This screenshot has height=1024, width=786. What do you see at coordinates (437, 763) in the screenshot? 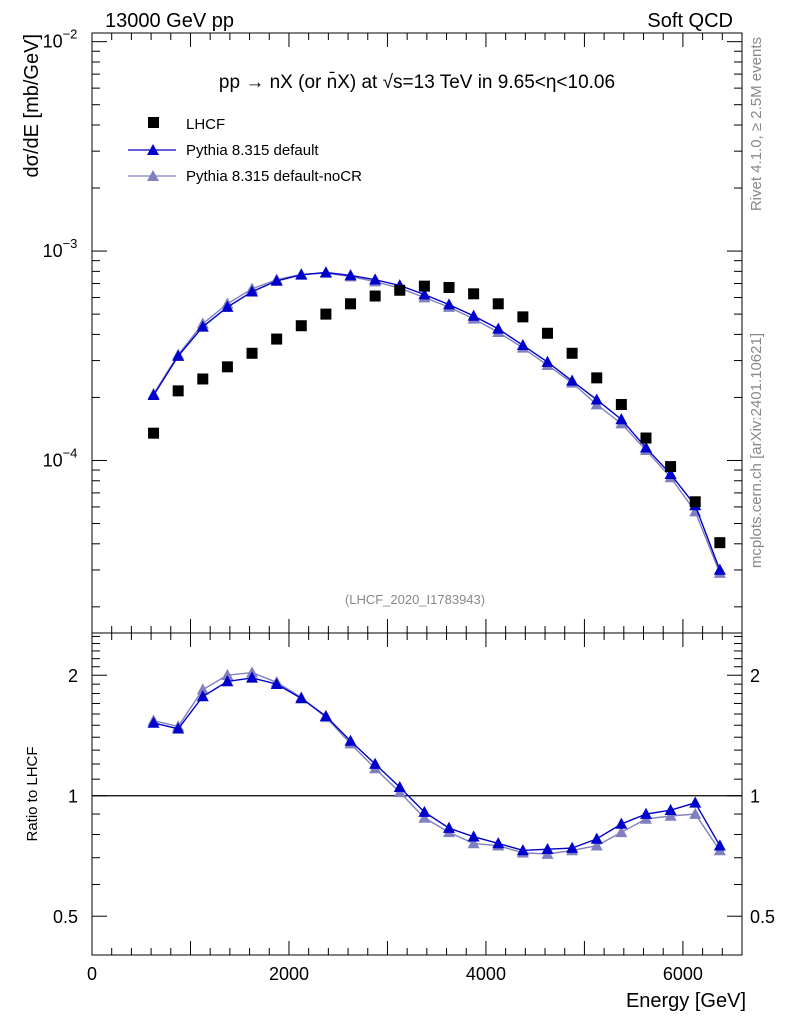
I see `ratio-line-pythia-nocr` at bounding box center [437, 763].